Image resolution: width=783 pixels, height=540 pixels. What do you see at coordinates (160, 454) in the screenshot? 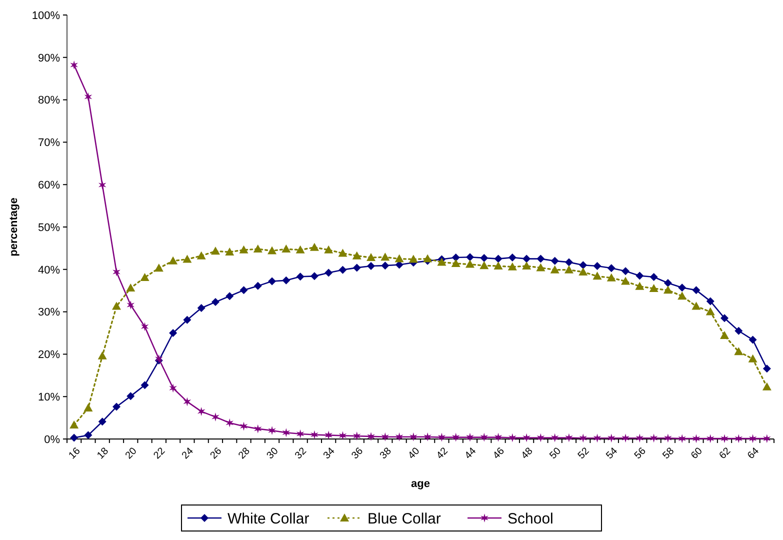
I see `x-tick-label: 22` at bounding box center [160, 454].